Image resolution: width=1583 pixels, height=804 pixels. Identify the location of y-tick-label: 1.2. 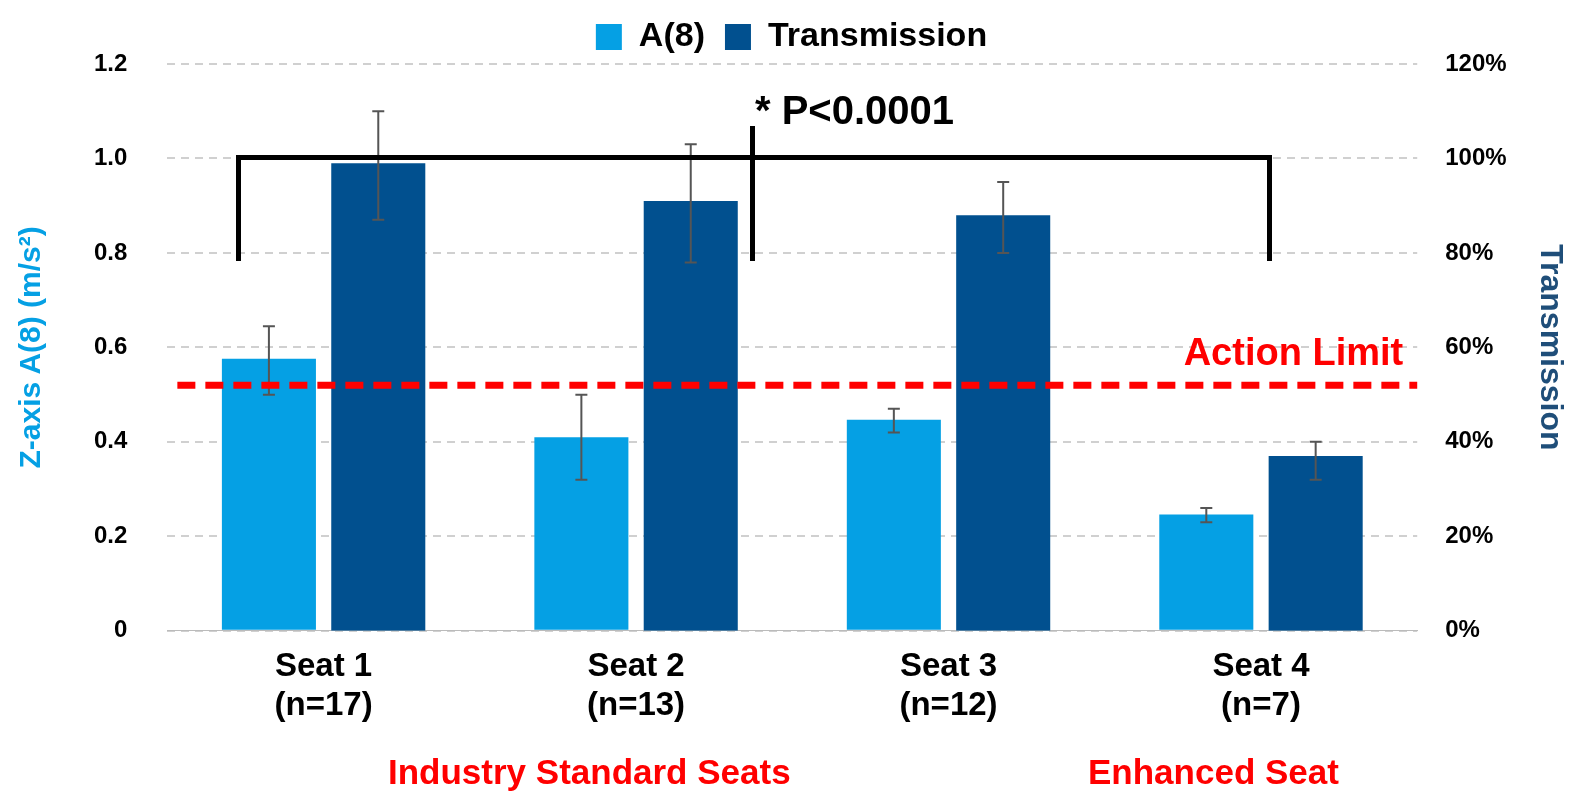
(110, 62).